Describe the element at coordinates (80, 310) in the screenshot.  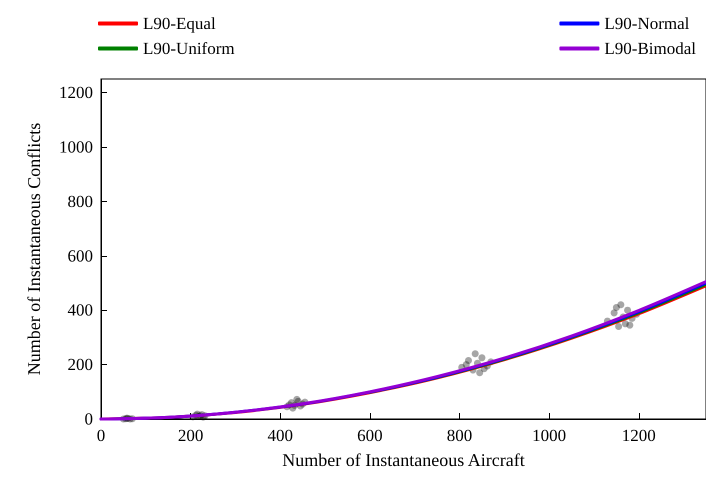
I see `y-tick-label: 400` at that location.